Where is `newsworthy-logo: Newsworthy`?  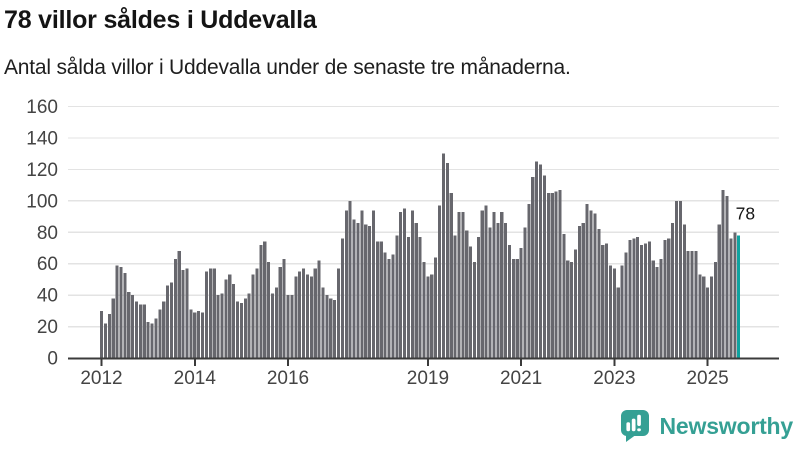
newsworthy-logo: Newsworthy is located at coordinates (706, 426).